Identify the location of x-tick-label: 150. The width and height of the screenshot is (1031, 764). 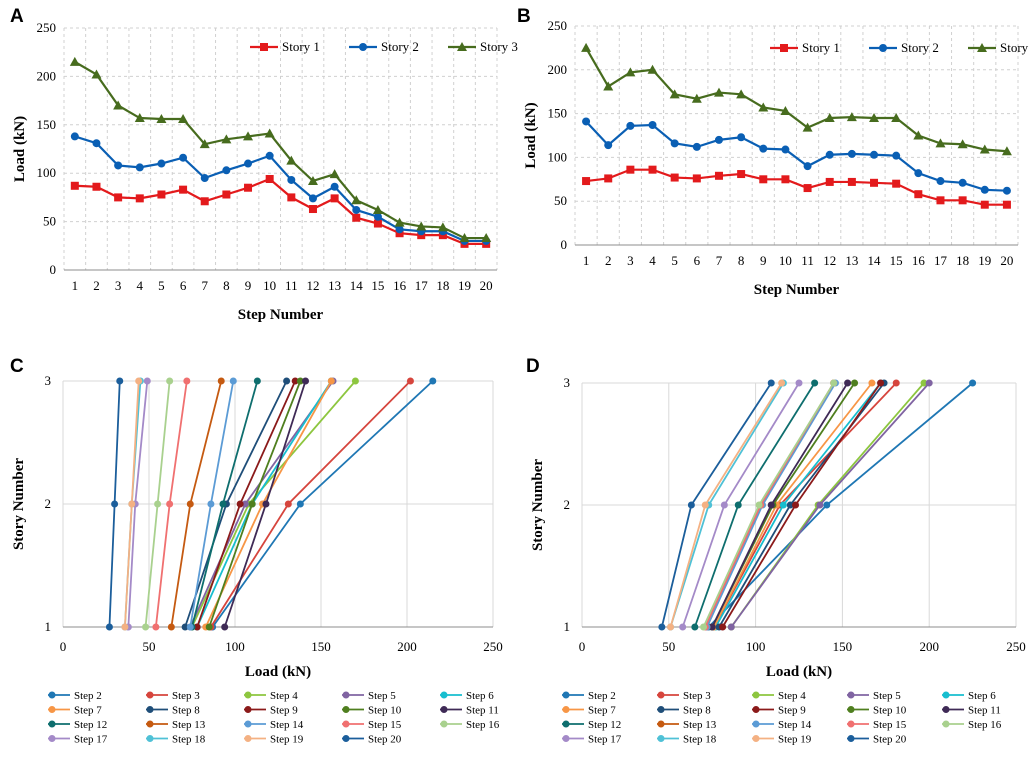
(321, 646).